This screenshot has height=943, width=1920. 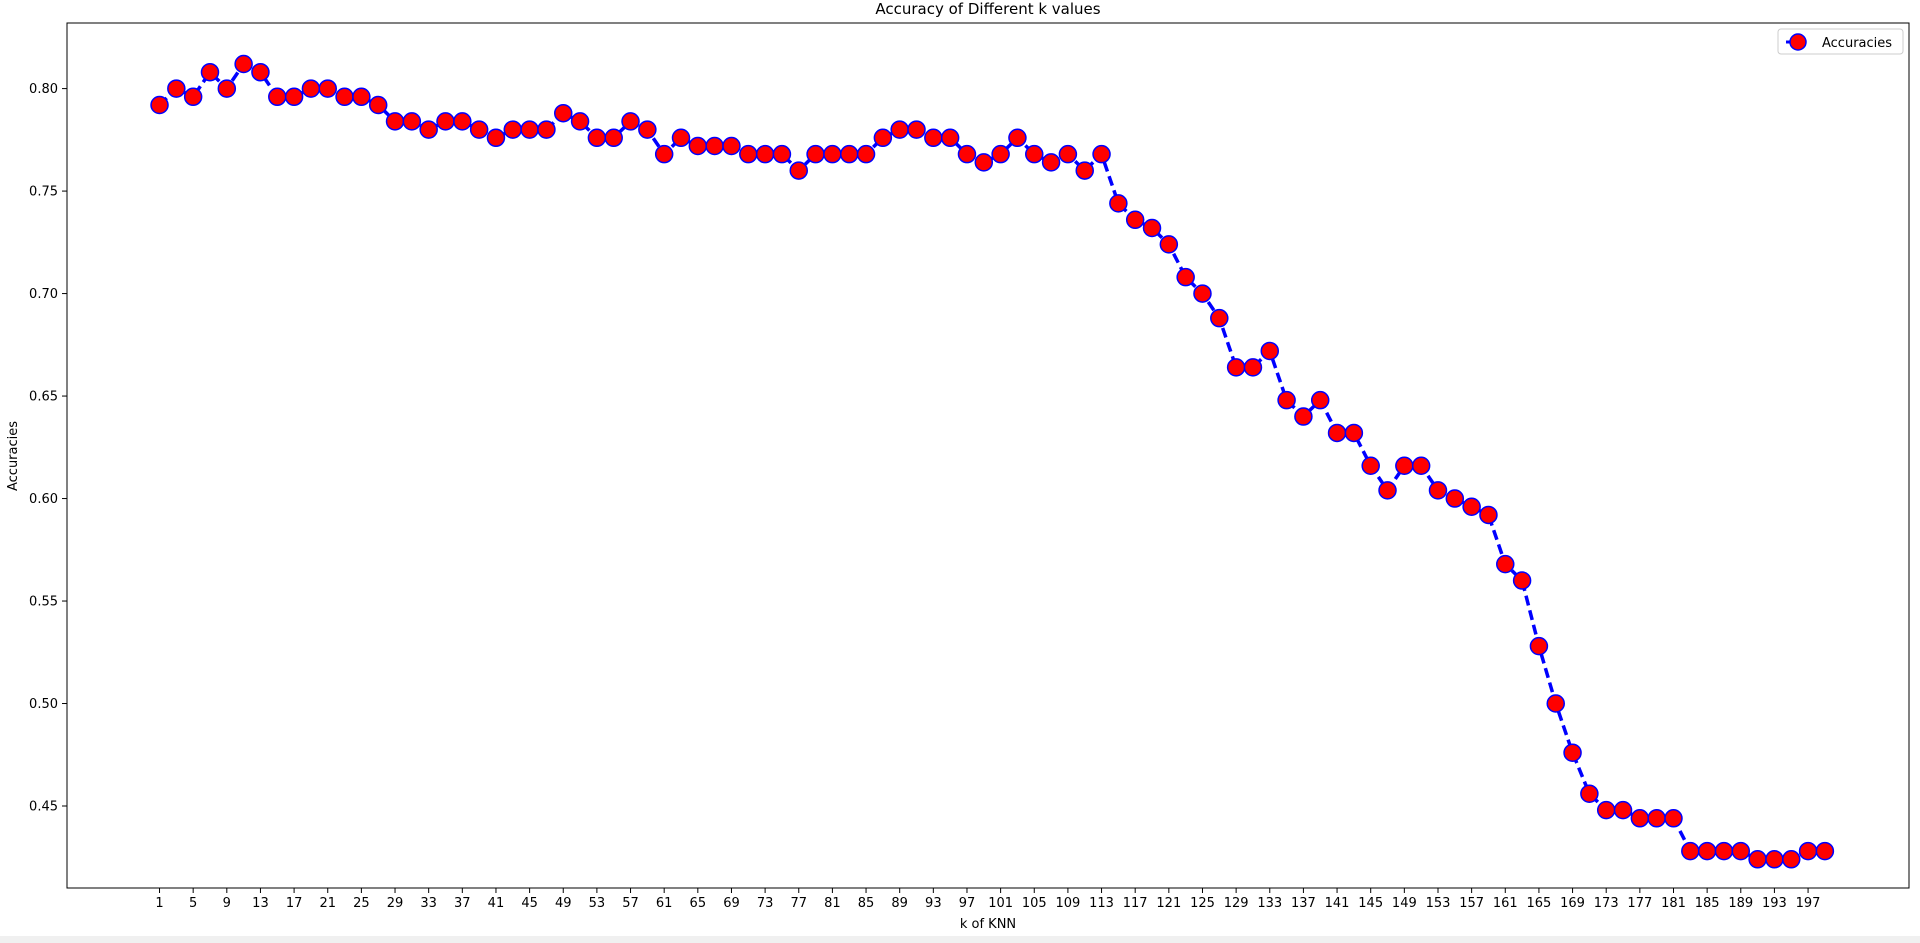 I want to click on x-tick-label: 109, so click(x=1067, y=903).